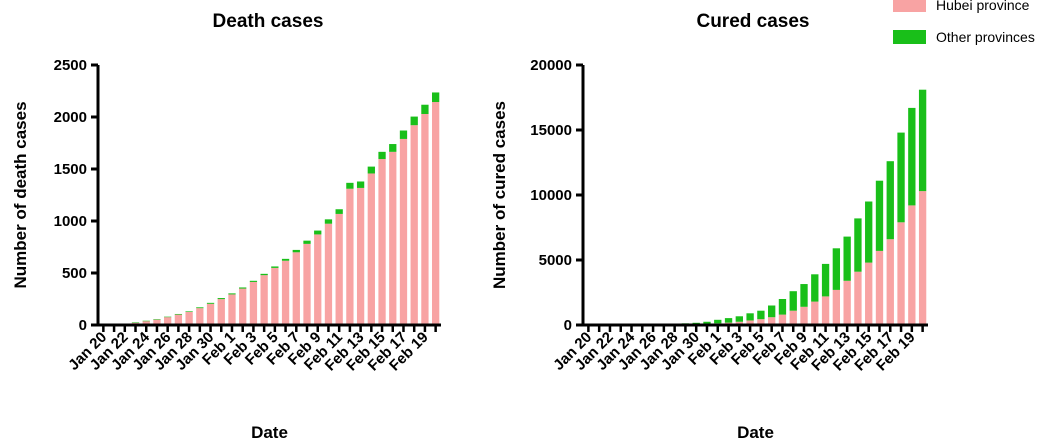 The height and width of the screenshot is (445, 1054). Describe the element at coordinates (551, 195) in the screenshot. I see `cured-y-tick-label-2: 10000` at that location.